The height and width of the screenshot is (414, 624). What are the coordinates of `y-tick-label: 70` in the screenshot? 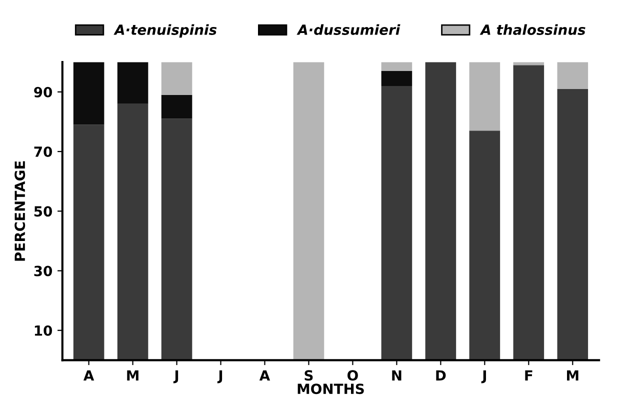 It's located at (43, 151).